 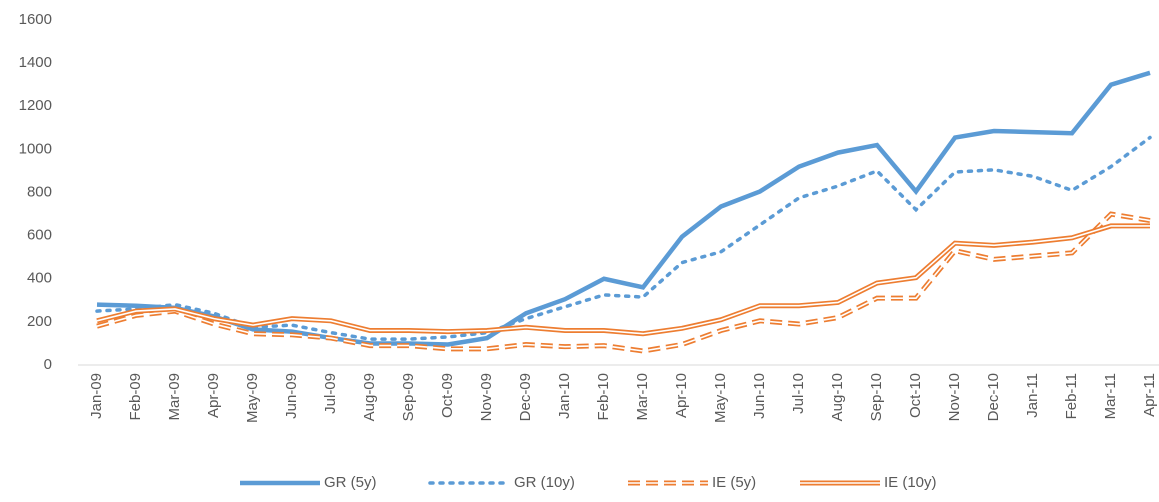 I want to click on x-tick-label: Oct-09, so click(x=447, y=395).